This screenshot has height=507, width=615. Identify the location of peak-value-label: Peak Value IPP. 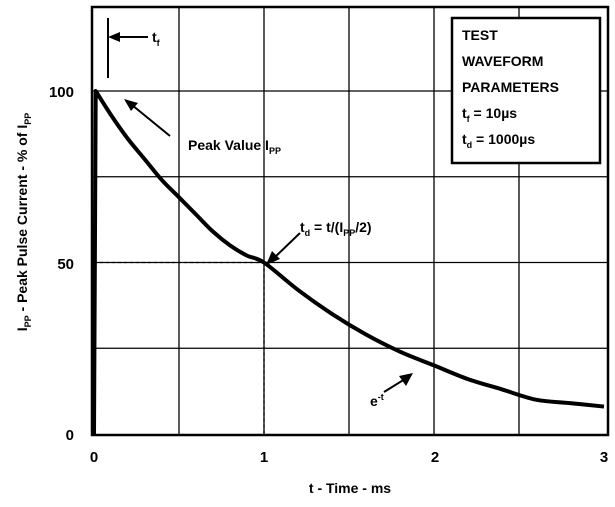
(234, 146).